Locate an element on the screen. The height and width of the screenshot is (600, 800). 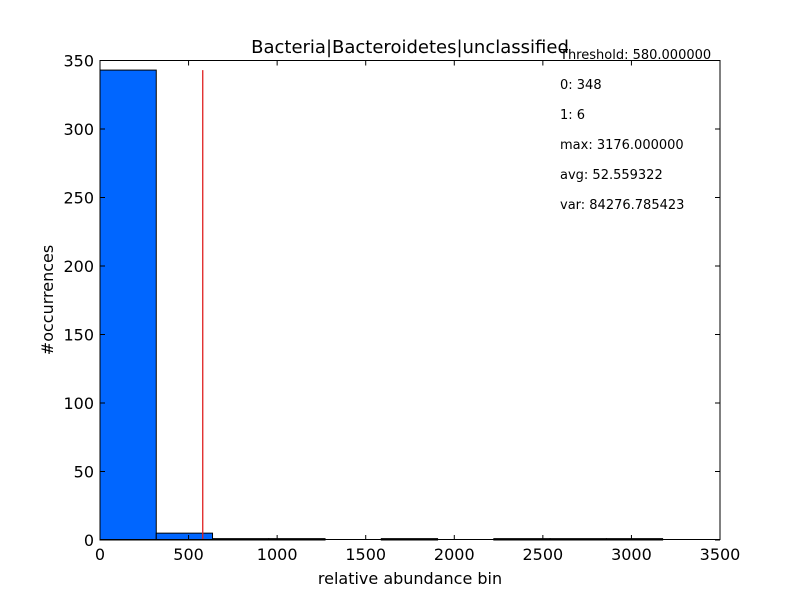
y-tick-label: 200 is located at coordinates (78, 266).